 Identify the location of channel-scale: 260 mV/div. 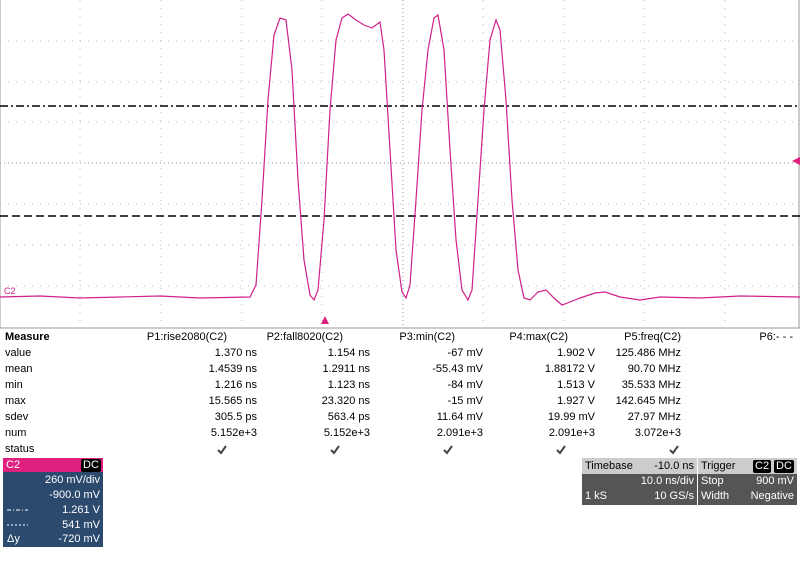
(72, 480).